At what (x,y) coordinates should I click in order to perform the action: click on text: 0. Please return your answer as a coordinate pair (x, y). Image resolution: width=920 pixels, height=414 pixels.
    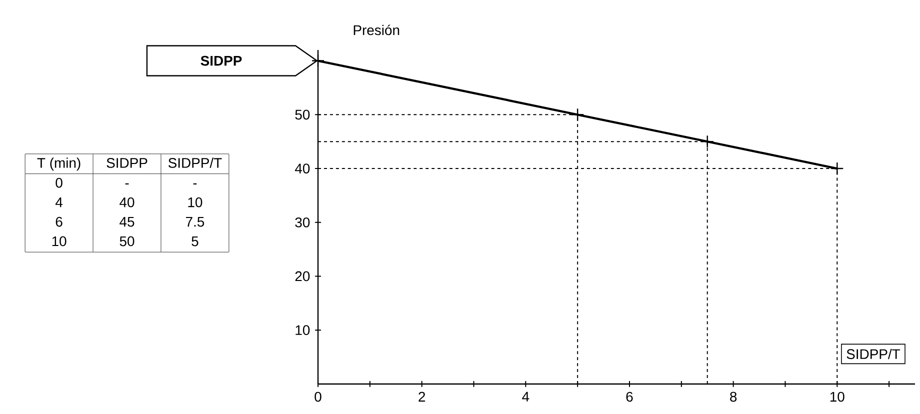
    Looking at the image, I should click on (59, 183).